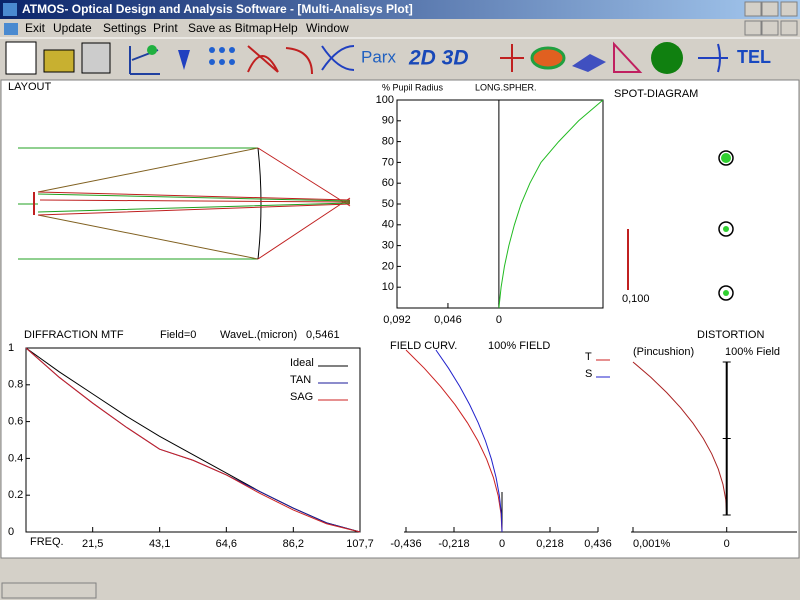  Describe the element at coordinates (184, 60) in the screenshot. I see `tool-spot2` at that location.